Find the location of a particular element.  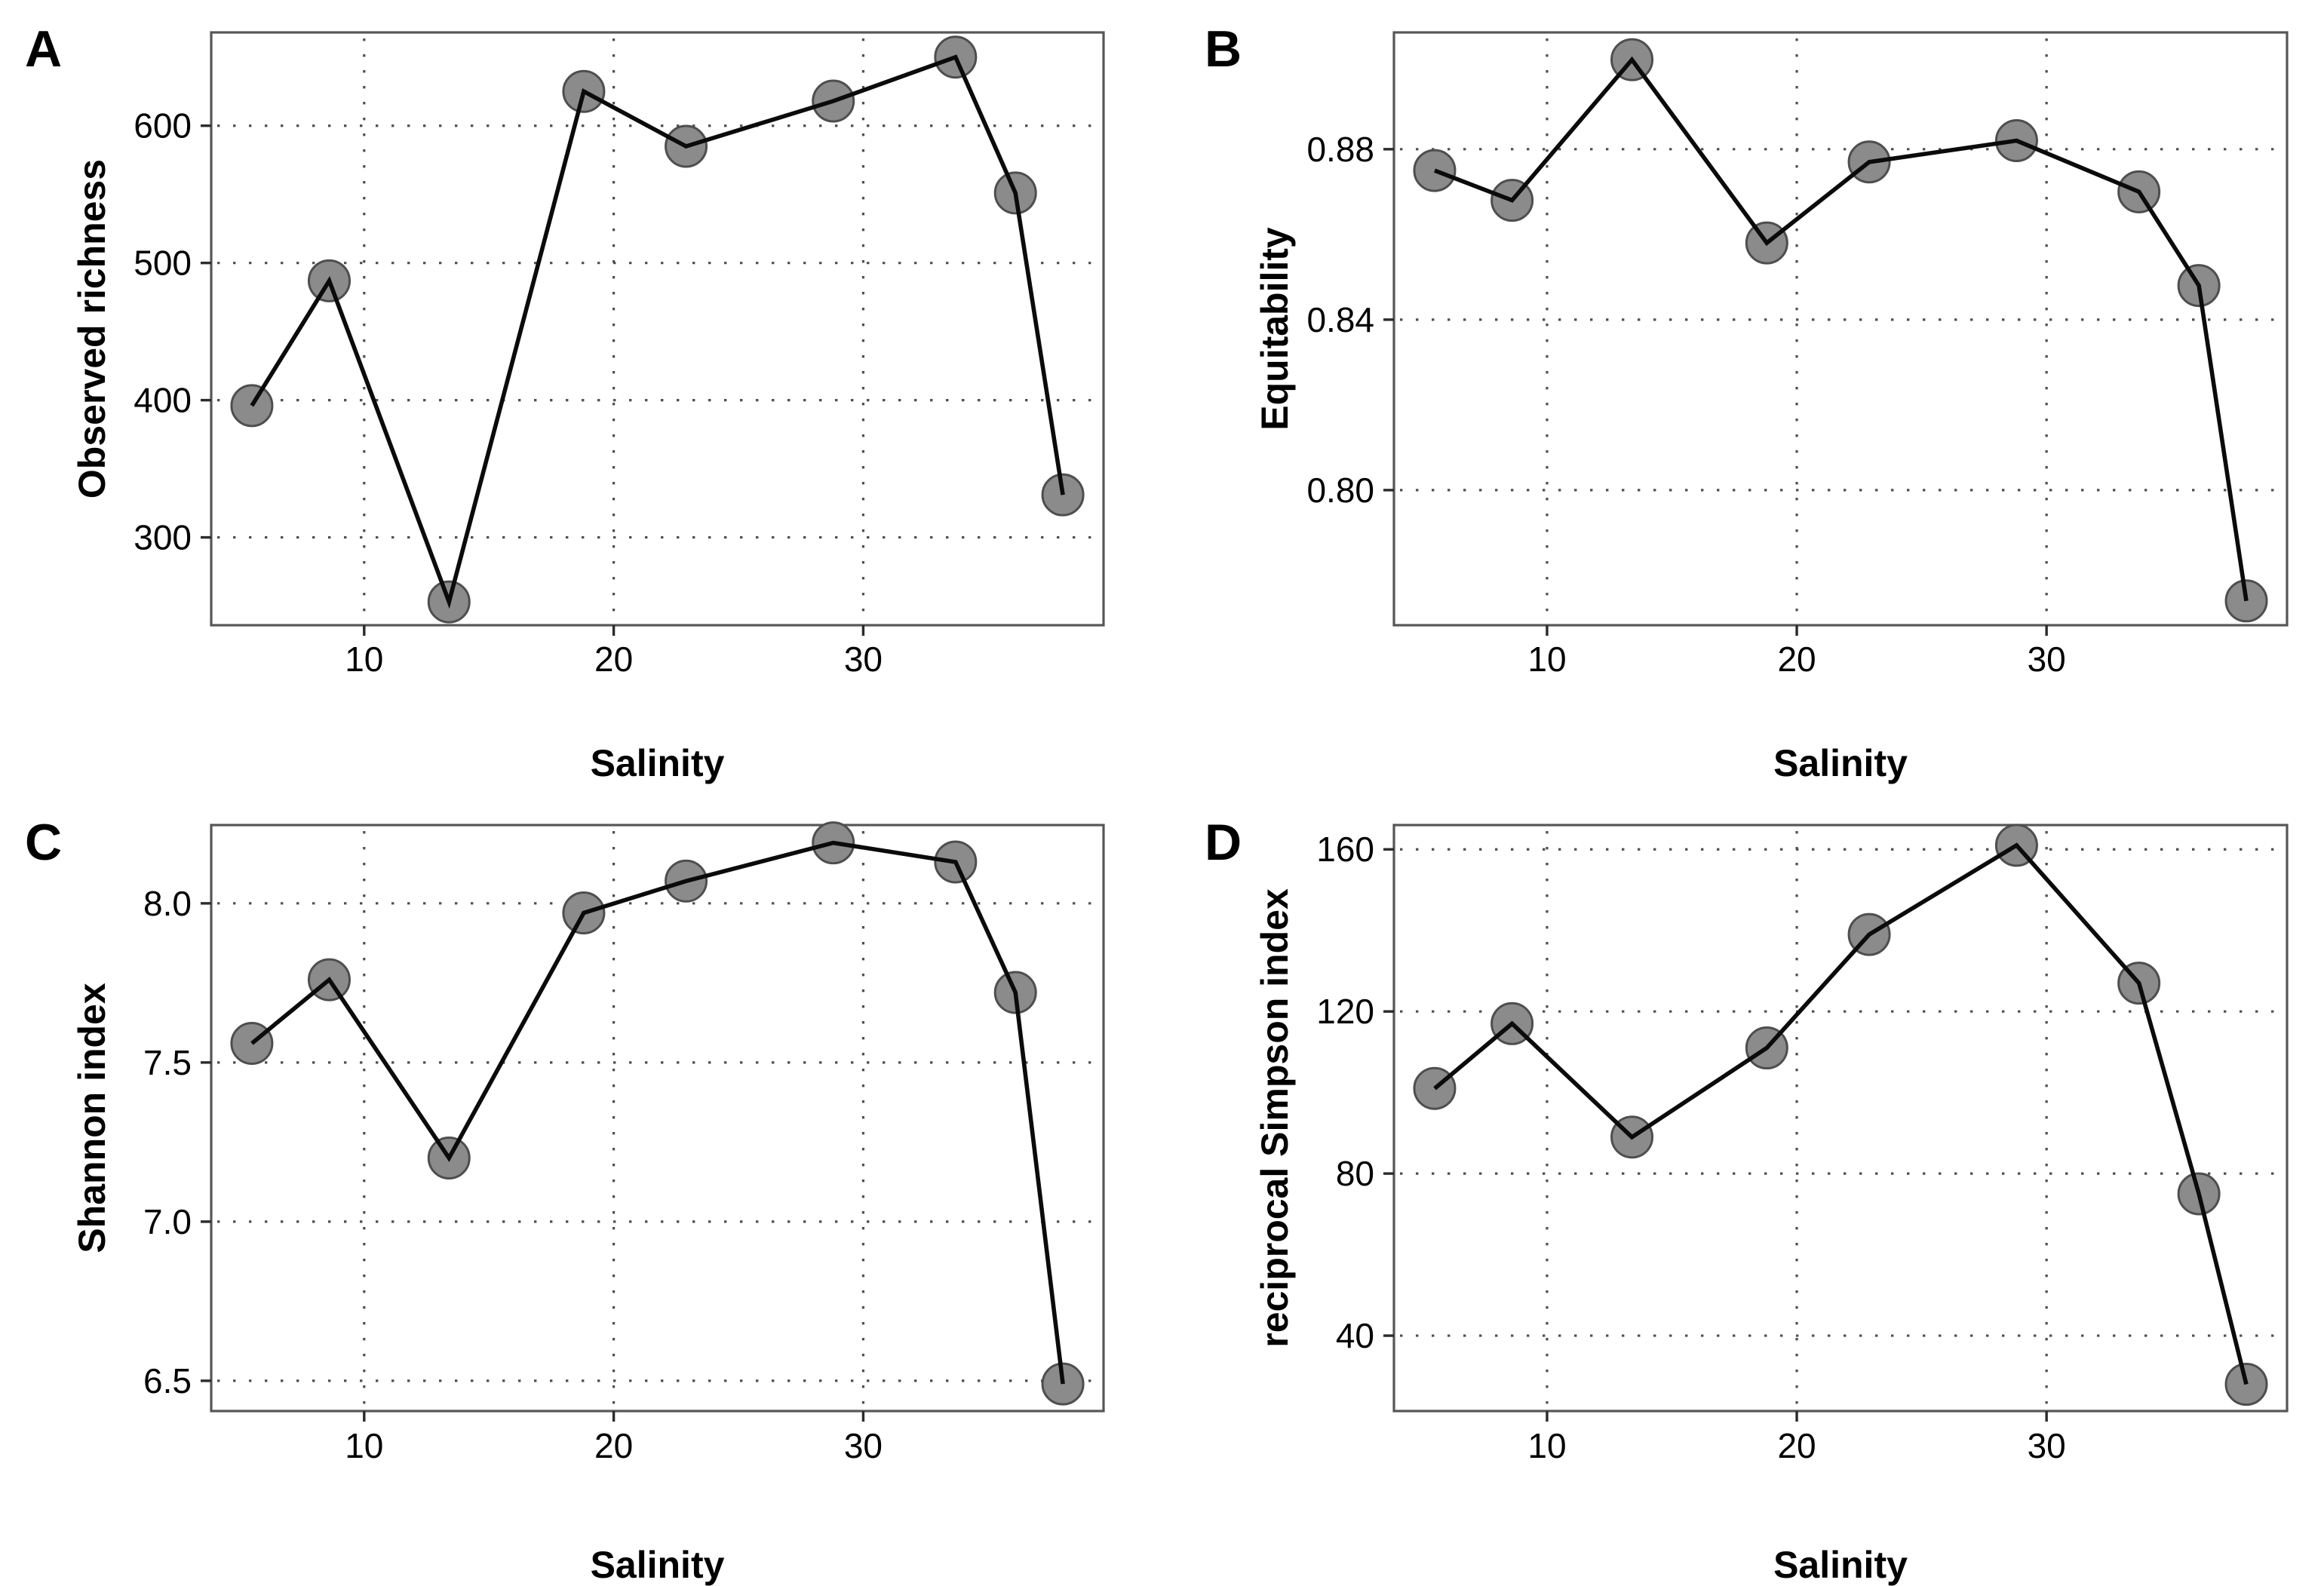

y-tick-label: 7.5 is located at coordinates (167, 1062).